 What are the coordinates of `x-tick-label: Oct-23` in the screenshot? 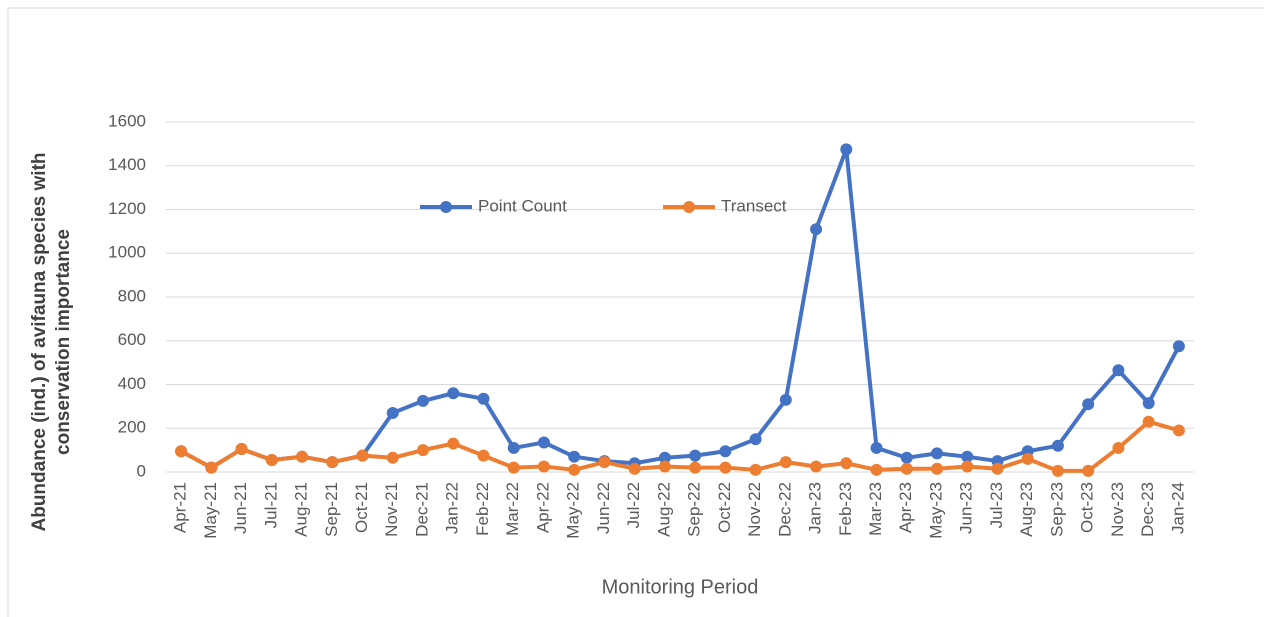 It's located at (1087, 507).